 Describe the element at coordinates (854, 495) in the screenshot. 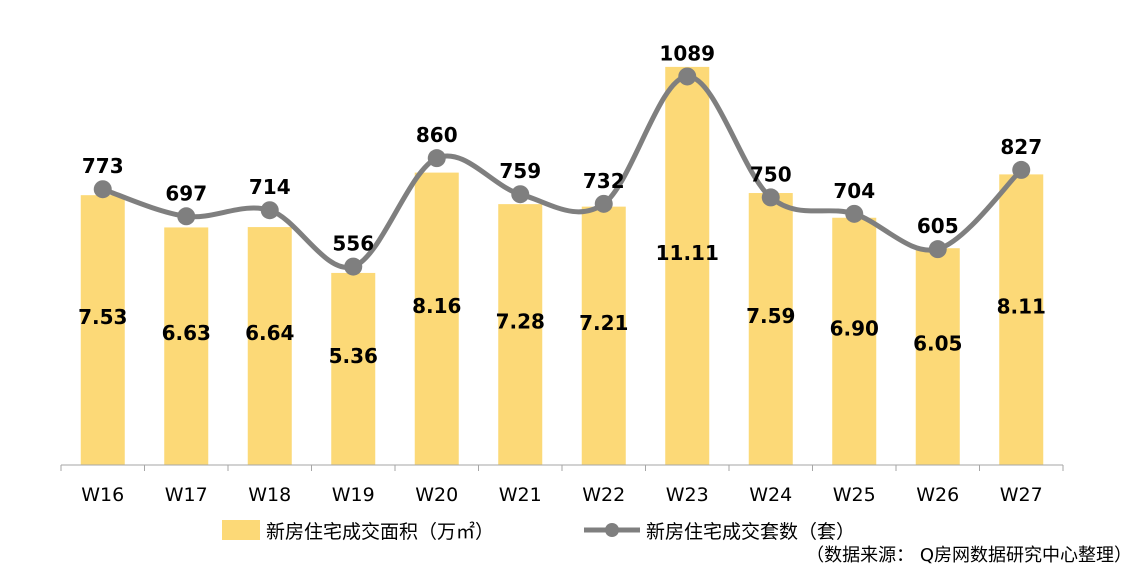

I see `x-tick-label-W25: W25` at that location.